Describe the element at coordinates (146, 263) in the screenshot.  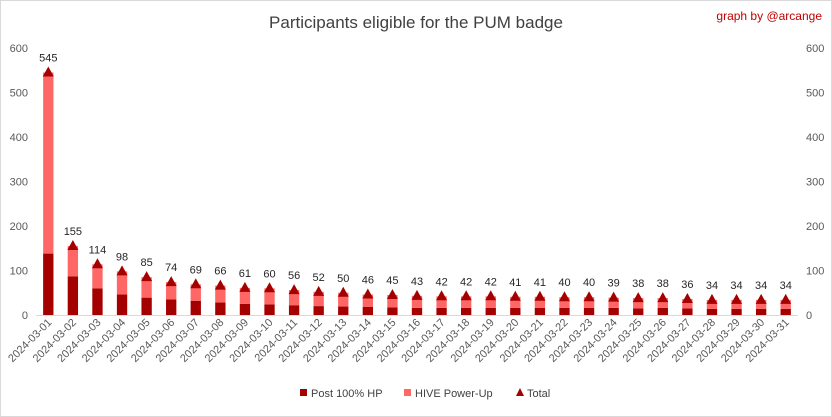
I see `total-data-label: 85` at that location.